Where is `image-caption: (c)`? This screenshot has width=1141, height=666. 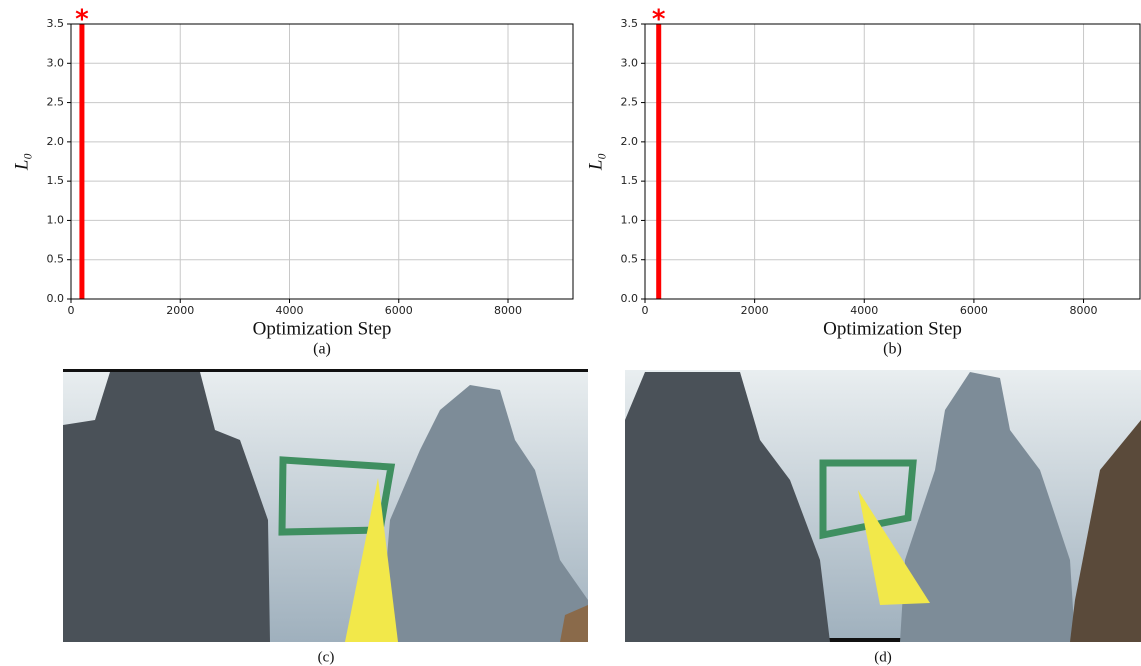 image-caption: (c) is located at coordinates (326, 657).